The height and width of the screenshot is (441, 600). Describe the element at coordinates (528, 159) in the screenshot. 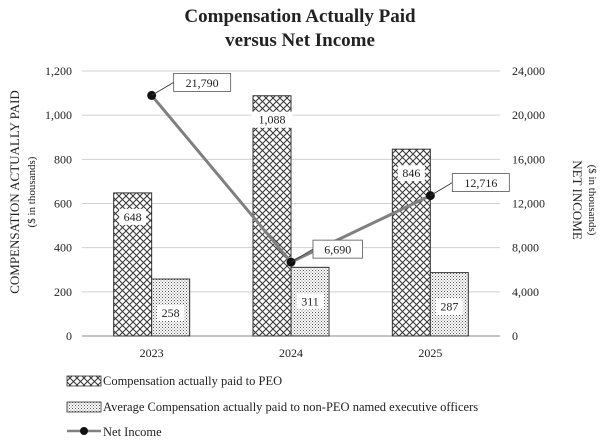

I see `right-tick-label: 16,000` at that location.